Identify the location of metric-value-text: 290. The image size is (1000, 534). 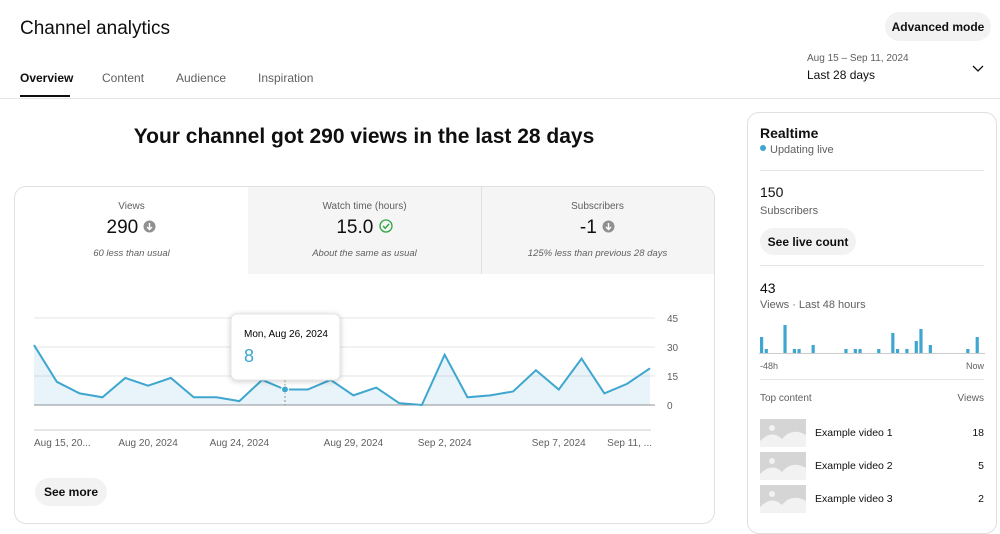
(122, 227).